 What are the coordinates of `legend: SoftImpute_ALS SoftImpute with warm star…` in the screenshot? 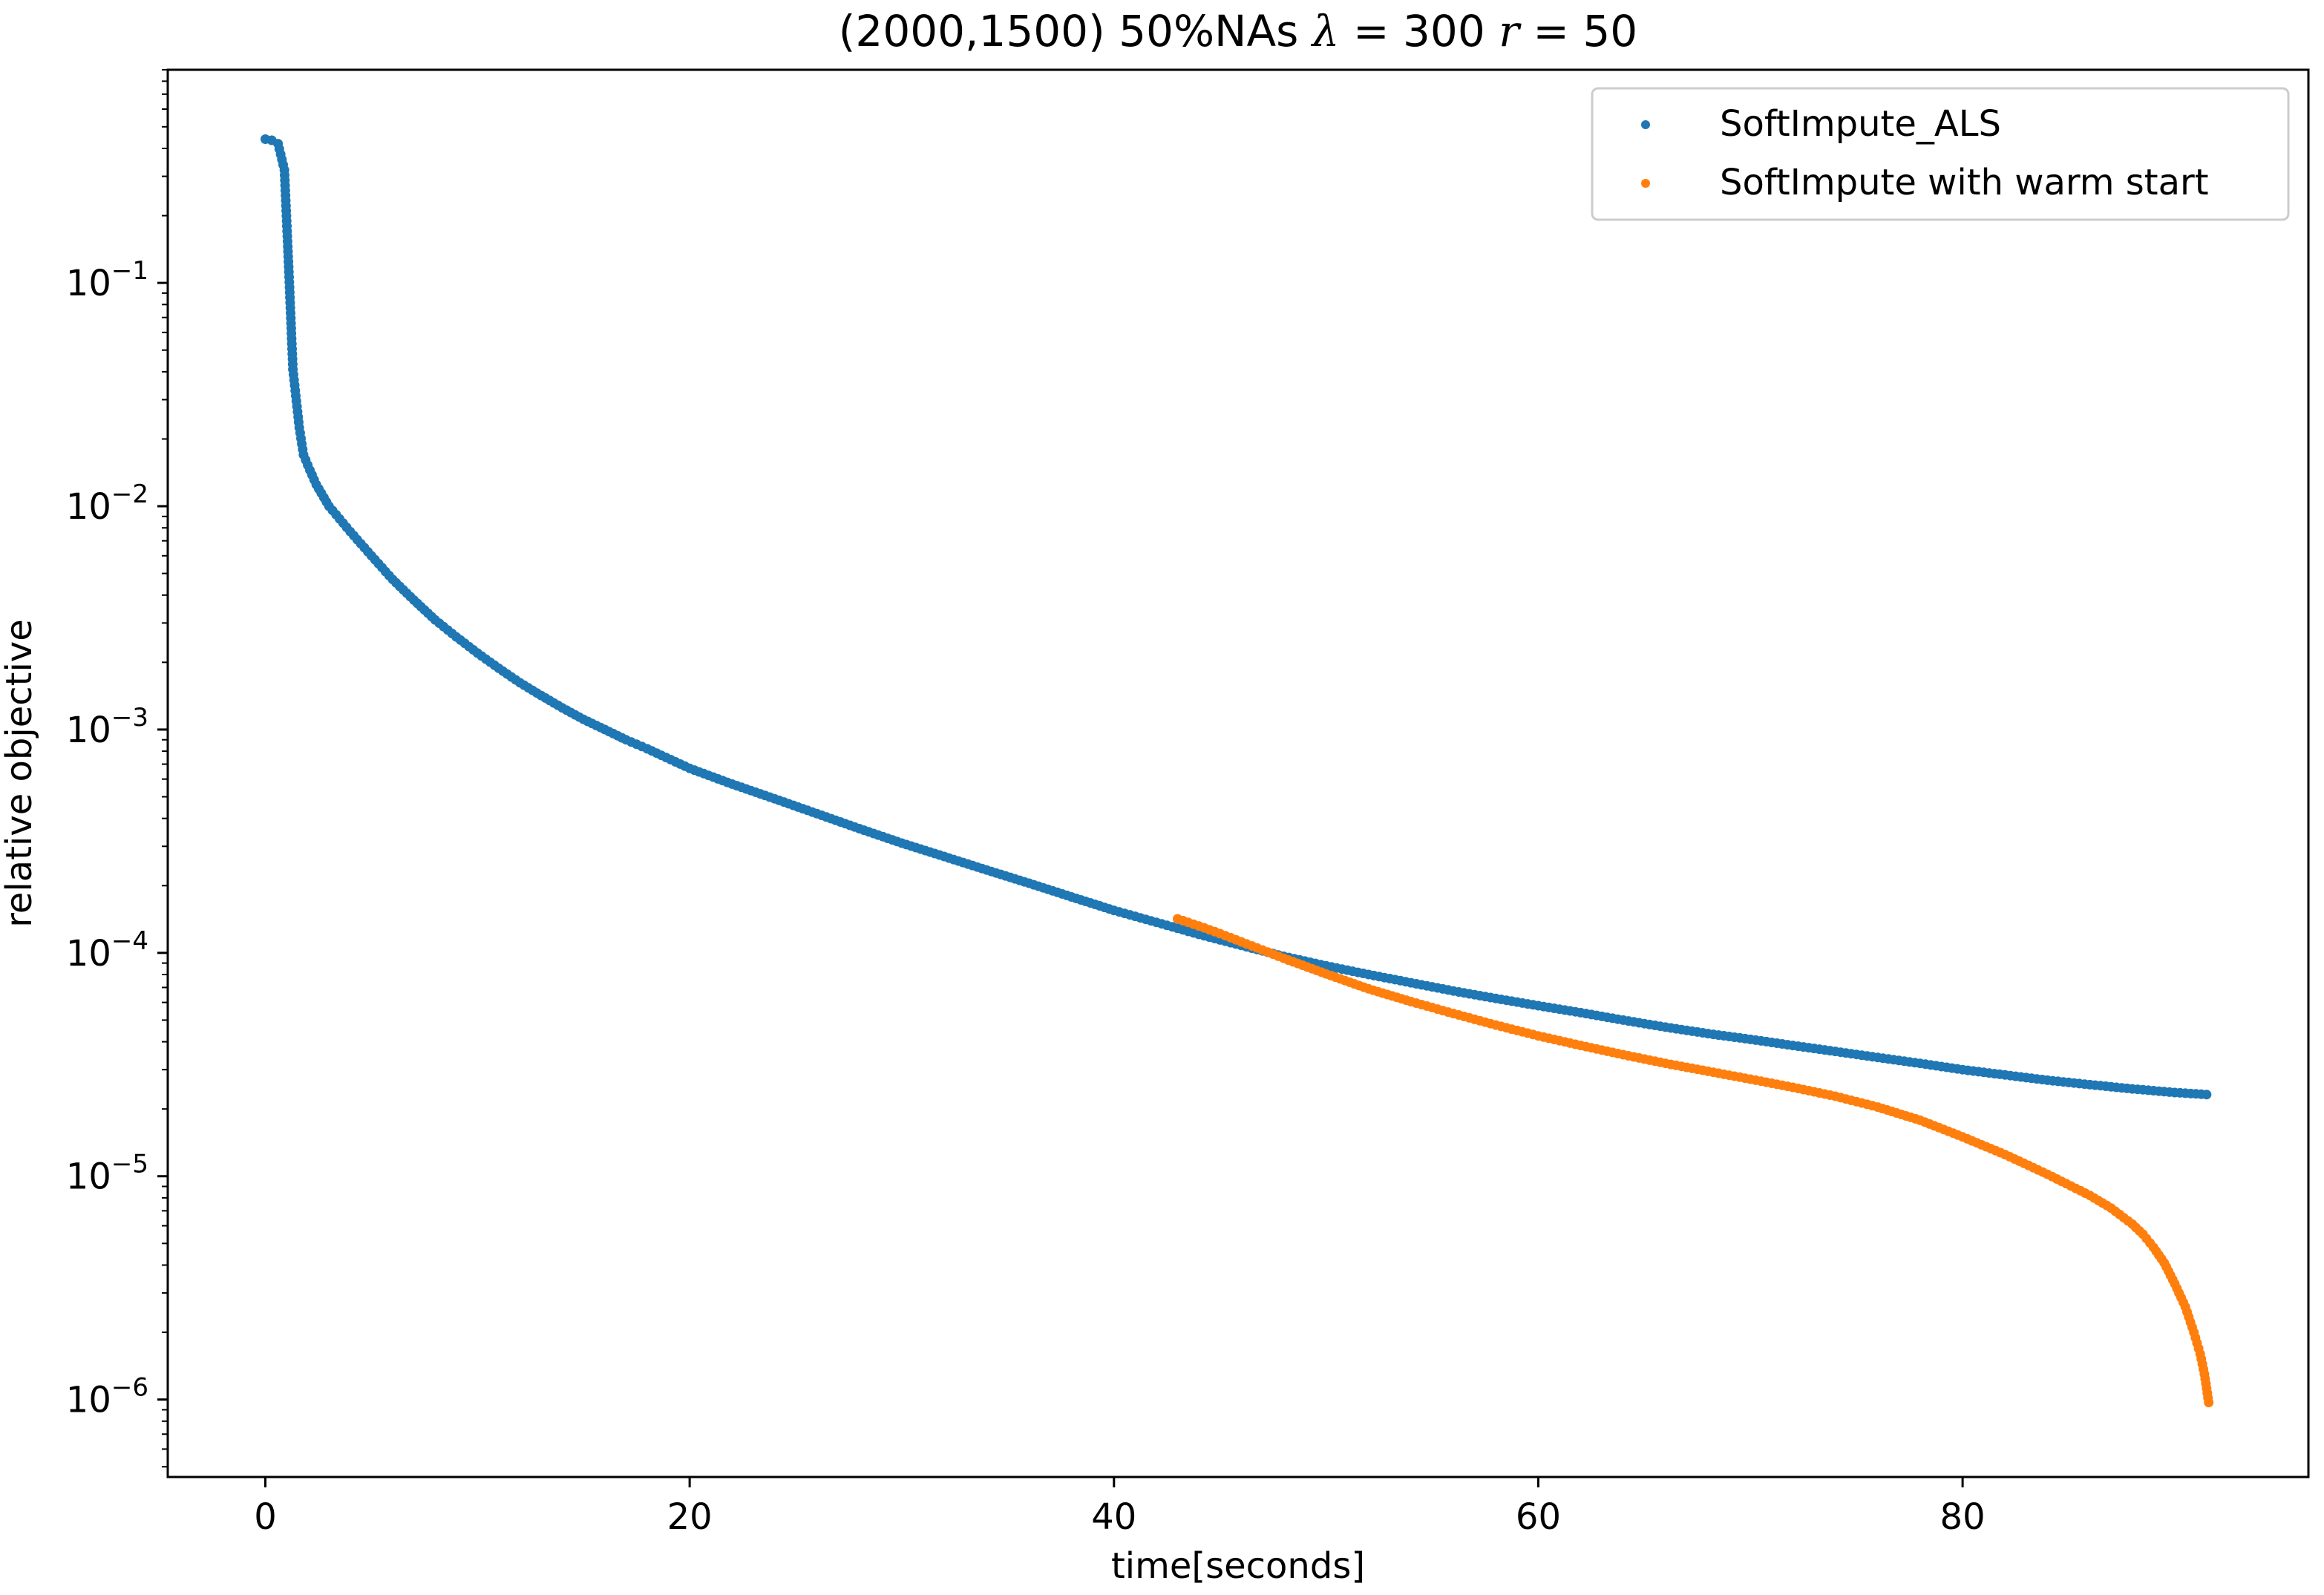 It's located at (1940, 154).